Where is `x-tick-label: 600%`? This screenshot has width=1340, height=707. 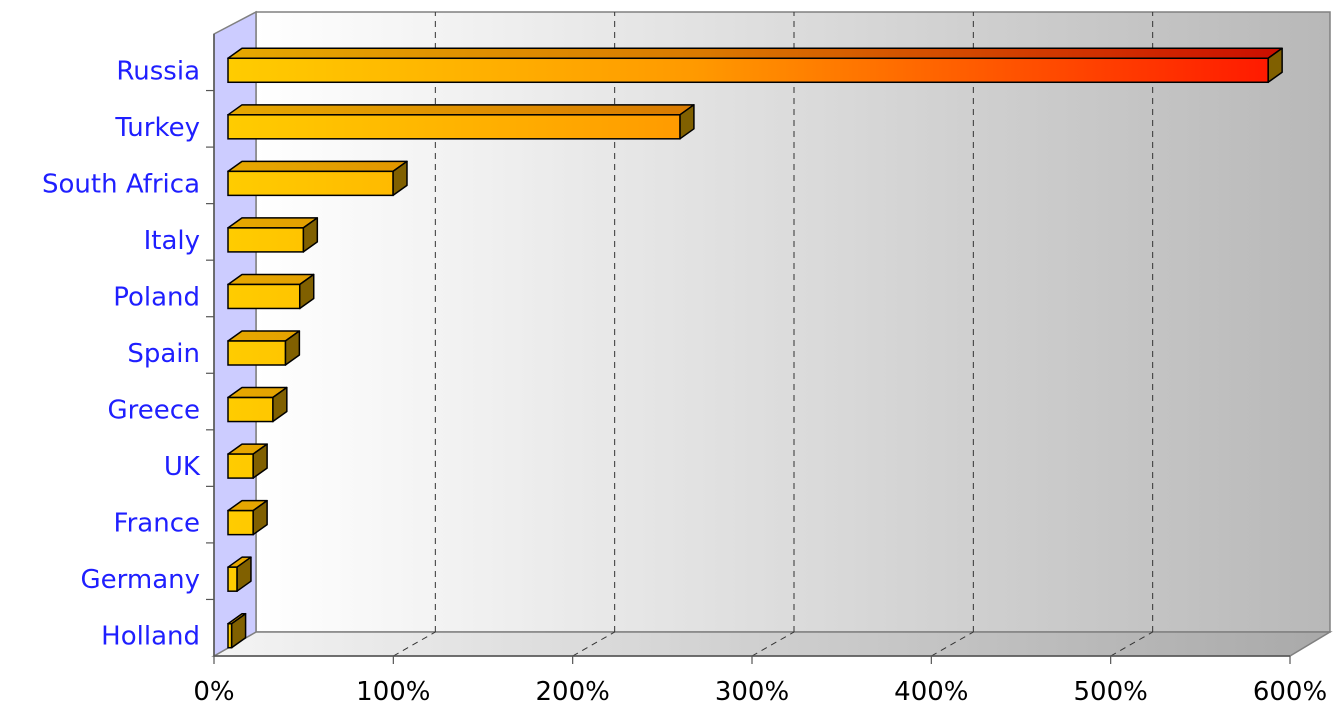
x-tick-label: 600% is located at coordinates (1290, 692).